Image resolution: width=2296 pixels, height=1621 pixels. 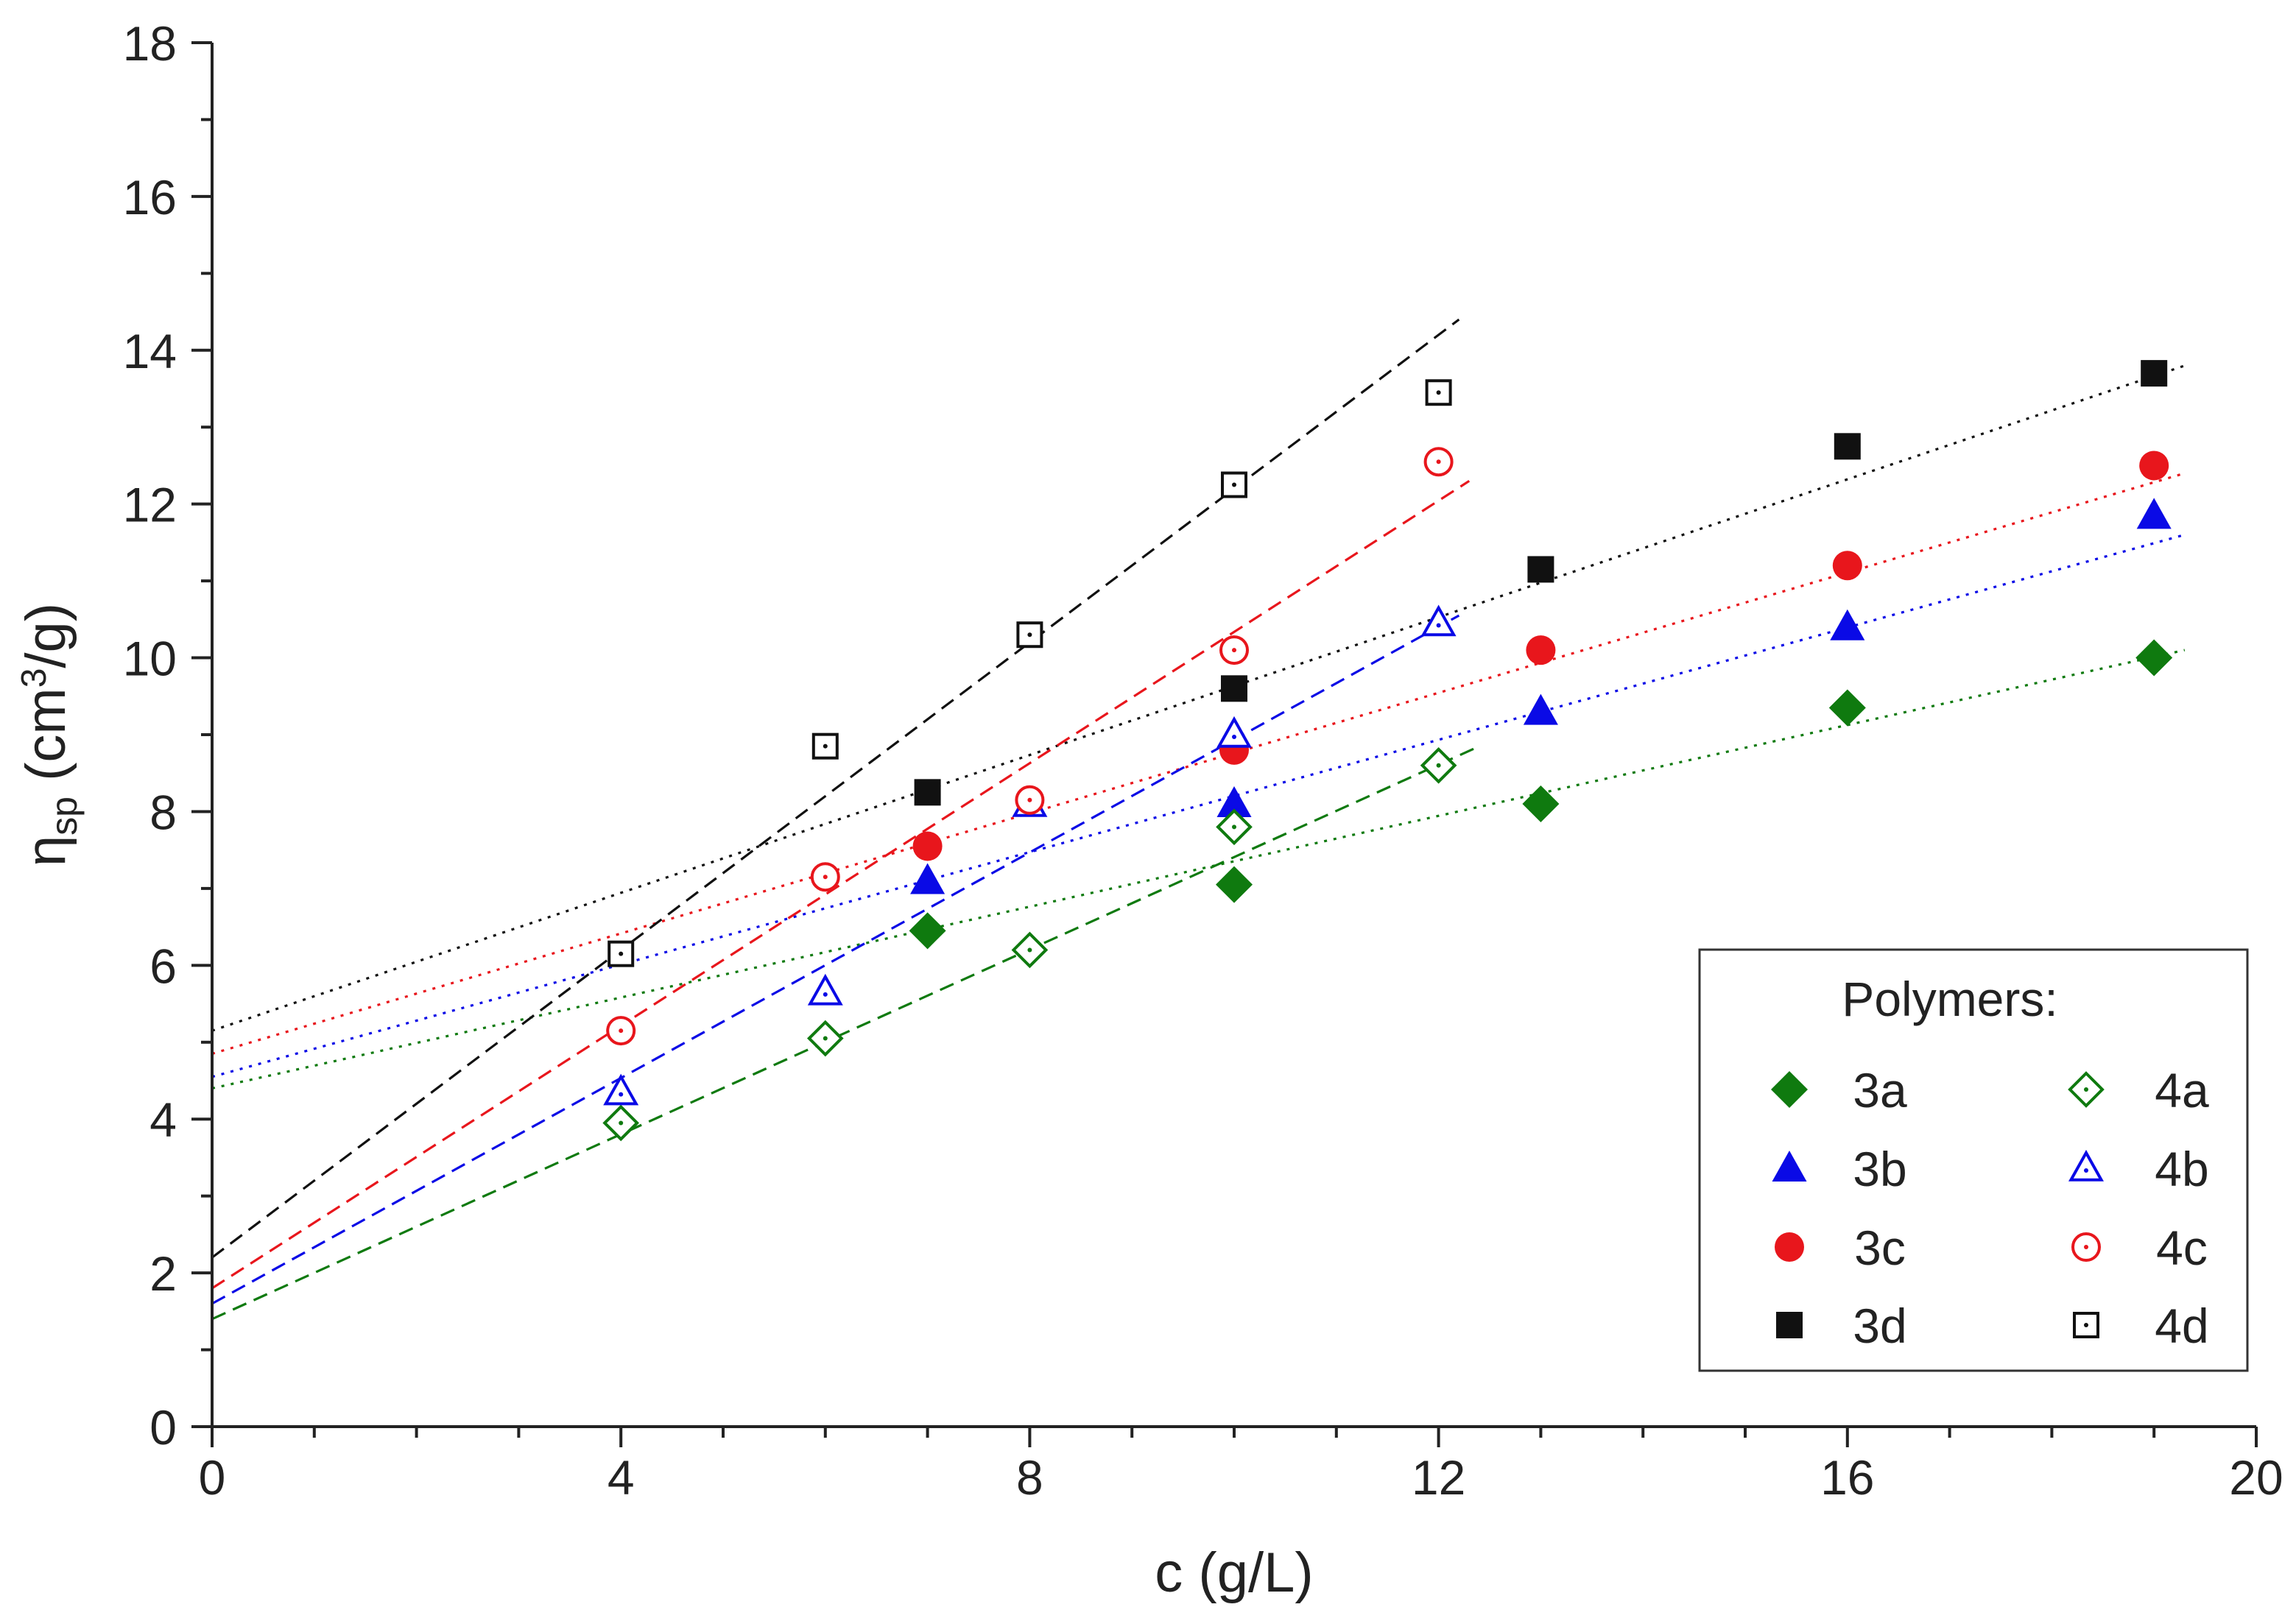 I want to click on legend-marker-4d, so click(x=2086, y=1325).